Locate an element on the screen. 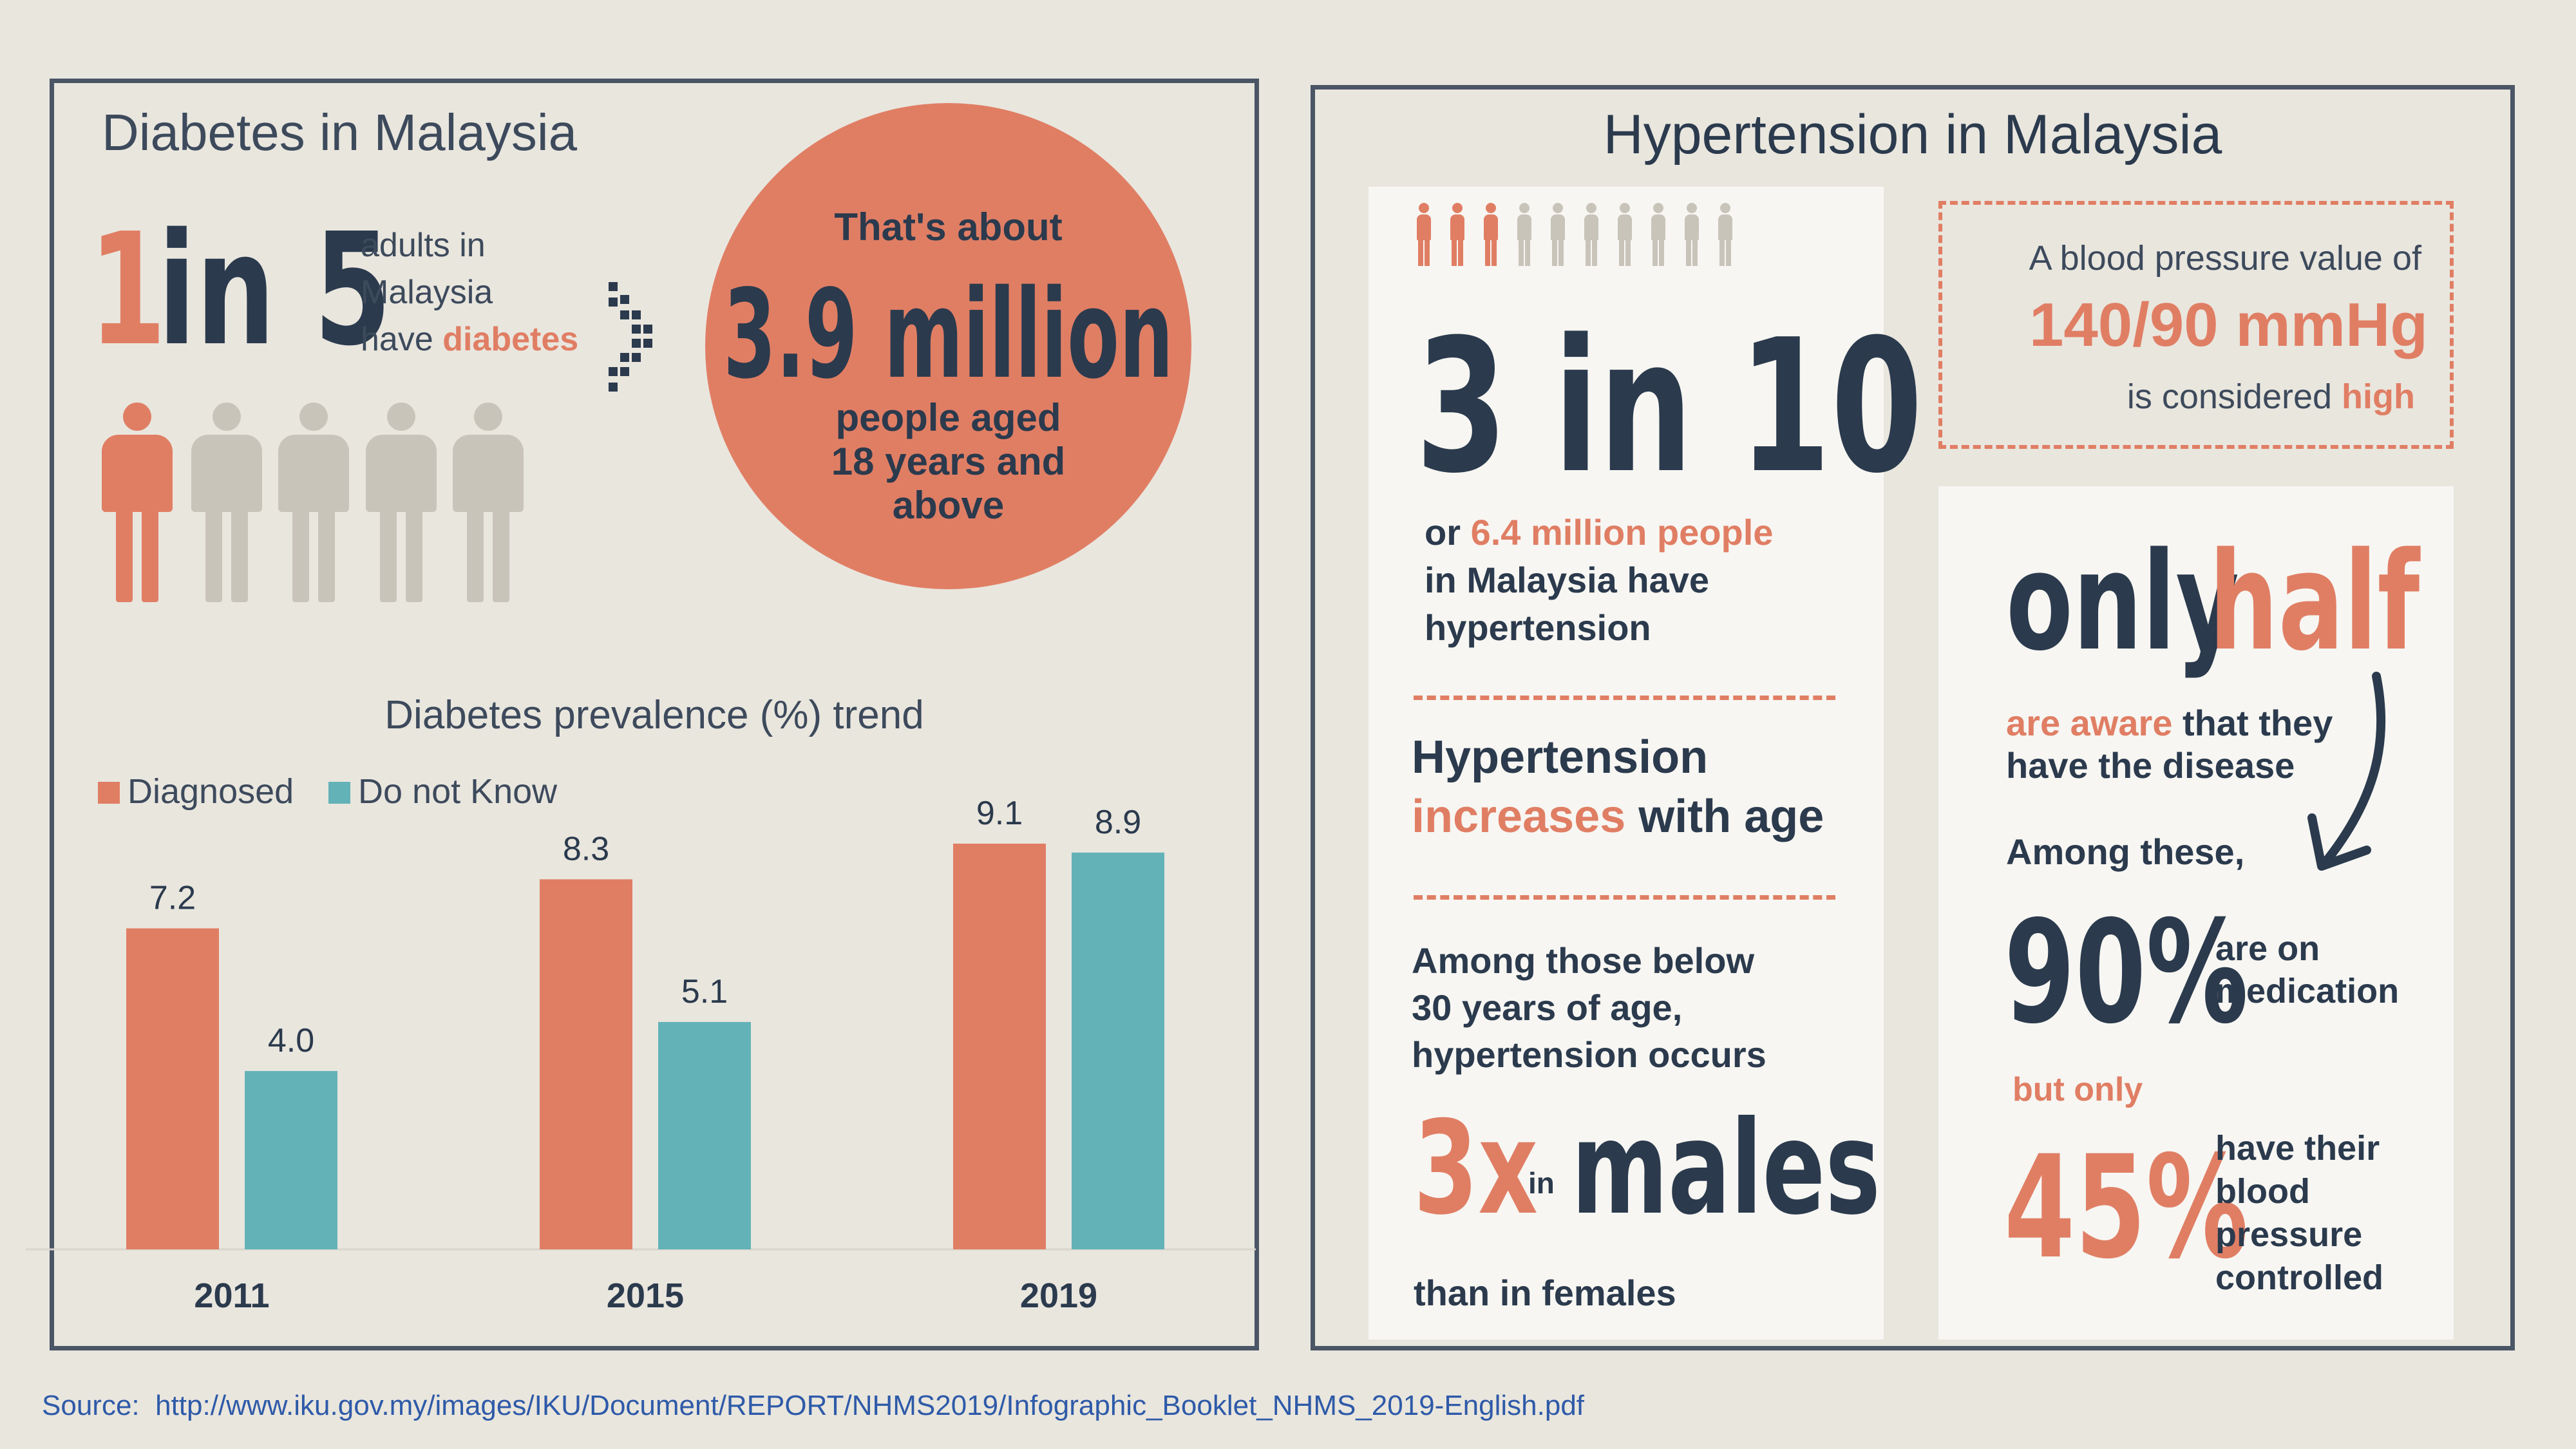 The image size is (2576, 1449). bar-do-not-know-2015 is located at coordinates (705, 1135).